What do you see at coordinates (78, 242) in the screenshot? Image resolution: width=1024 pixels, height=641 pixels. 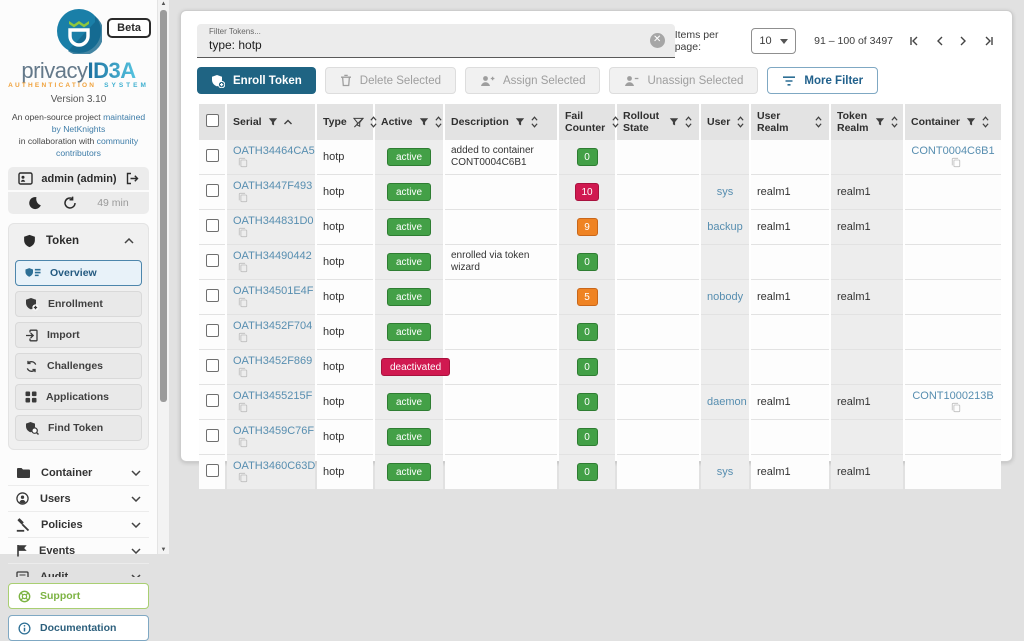 I see `token-section-header: Token` at bounding box center [78, 242].